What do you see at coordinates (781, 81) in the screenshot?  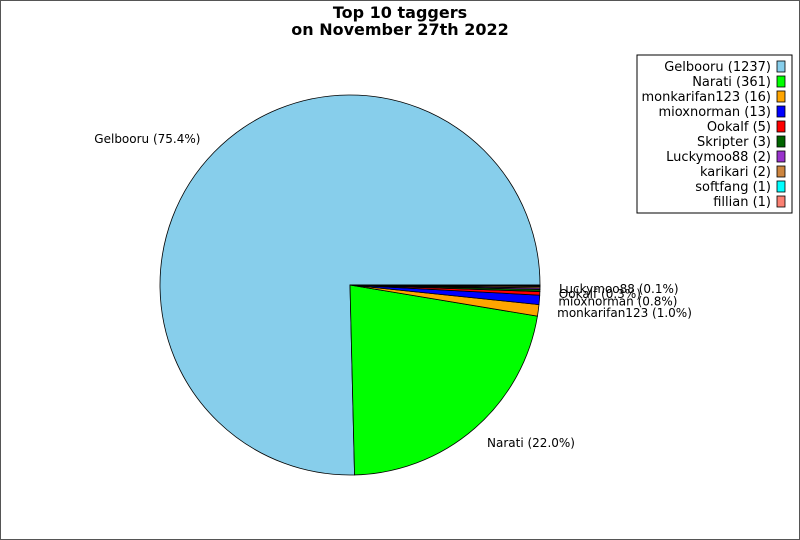 I see `legend-swatch-narati` at bounding box center [781, 81].